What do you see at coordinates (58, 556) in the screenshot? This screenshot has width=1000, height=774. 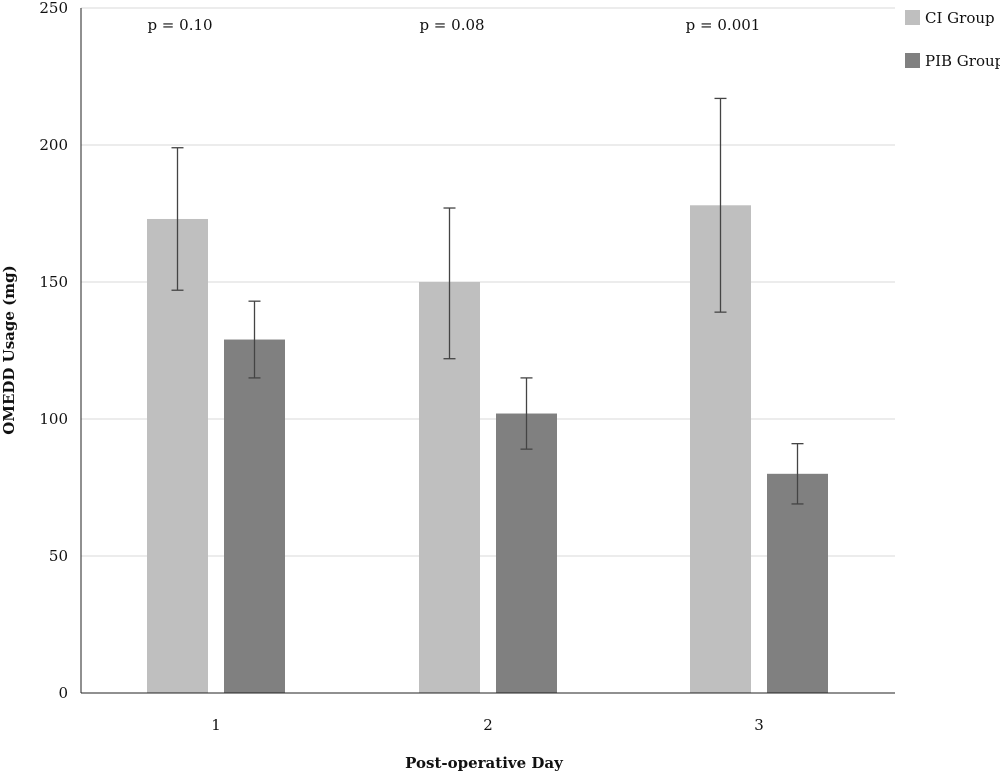 I see `y-tick-label: 50` at bounding box center [58, 556].